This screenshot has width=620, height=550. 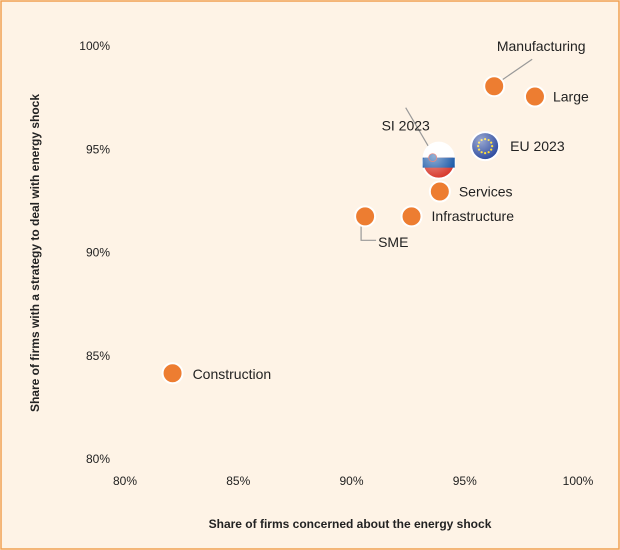 What do you see at coordinates (578, 481) in the screenshot?
I see `x-tick-label: 100%` at bounding box center [578, 481].